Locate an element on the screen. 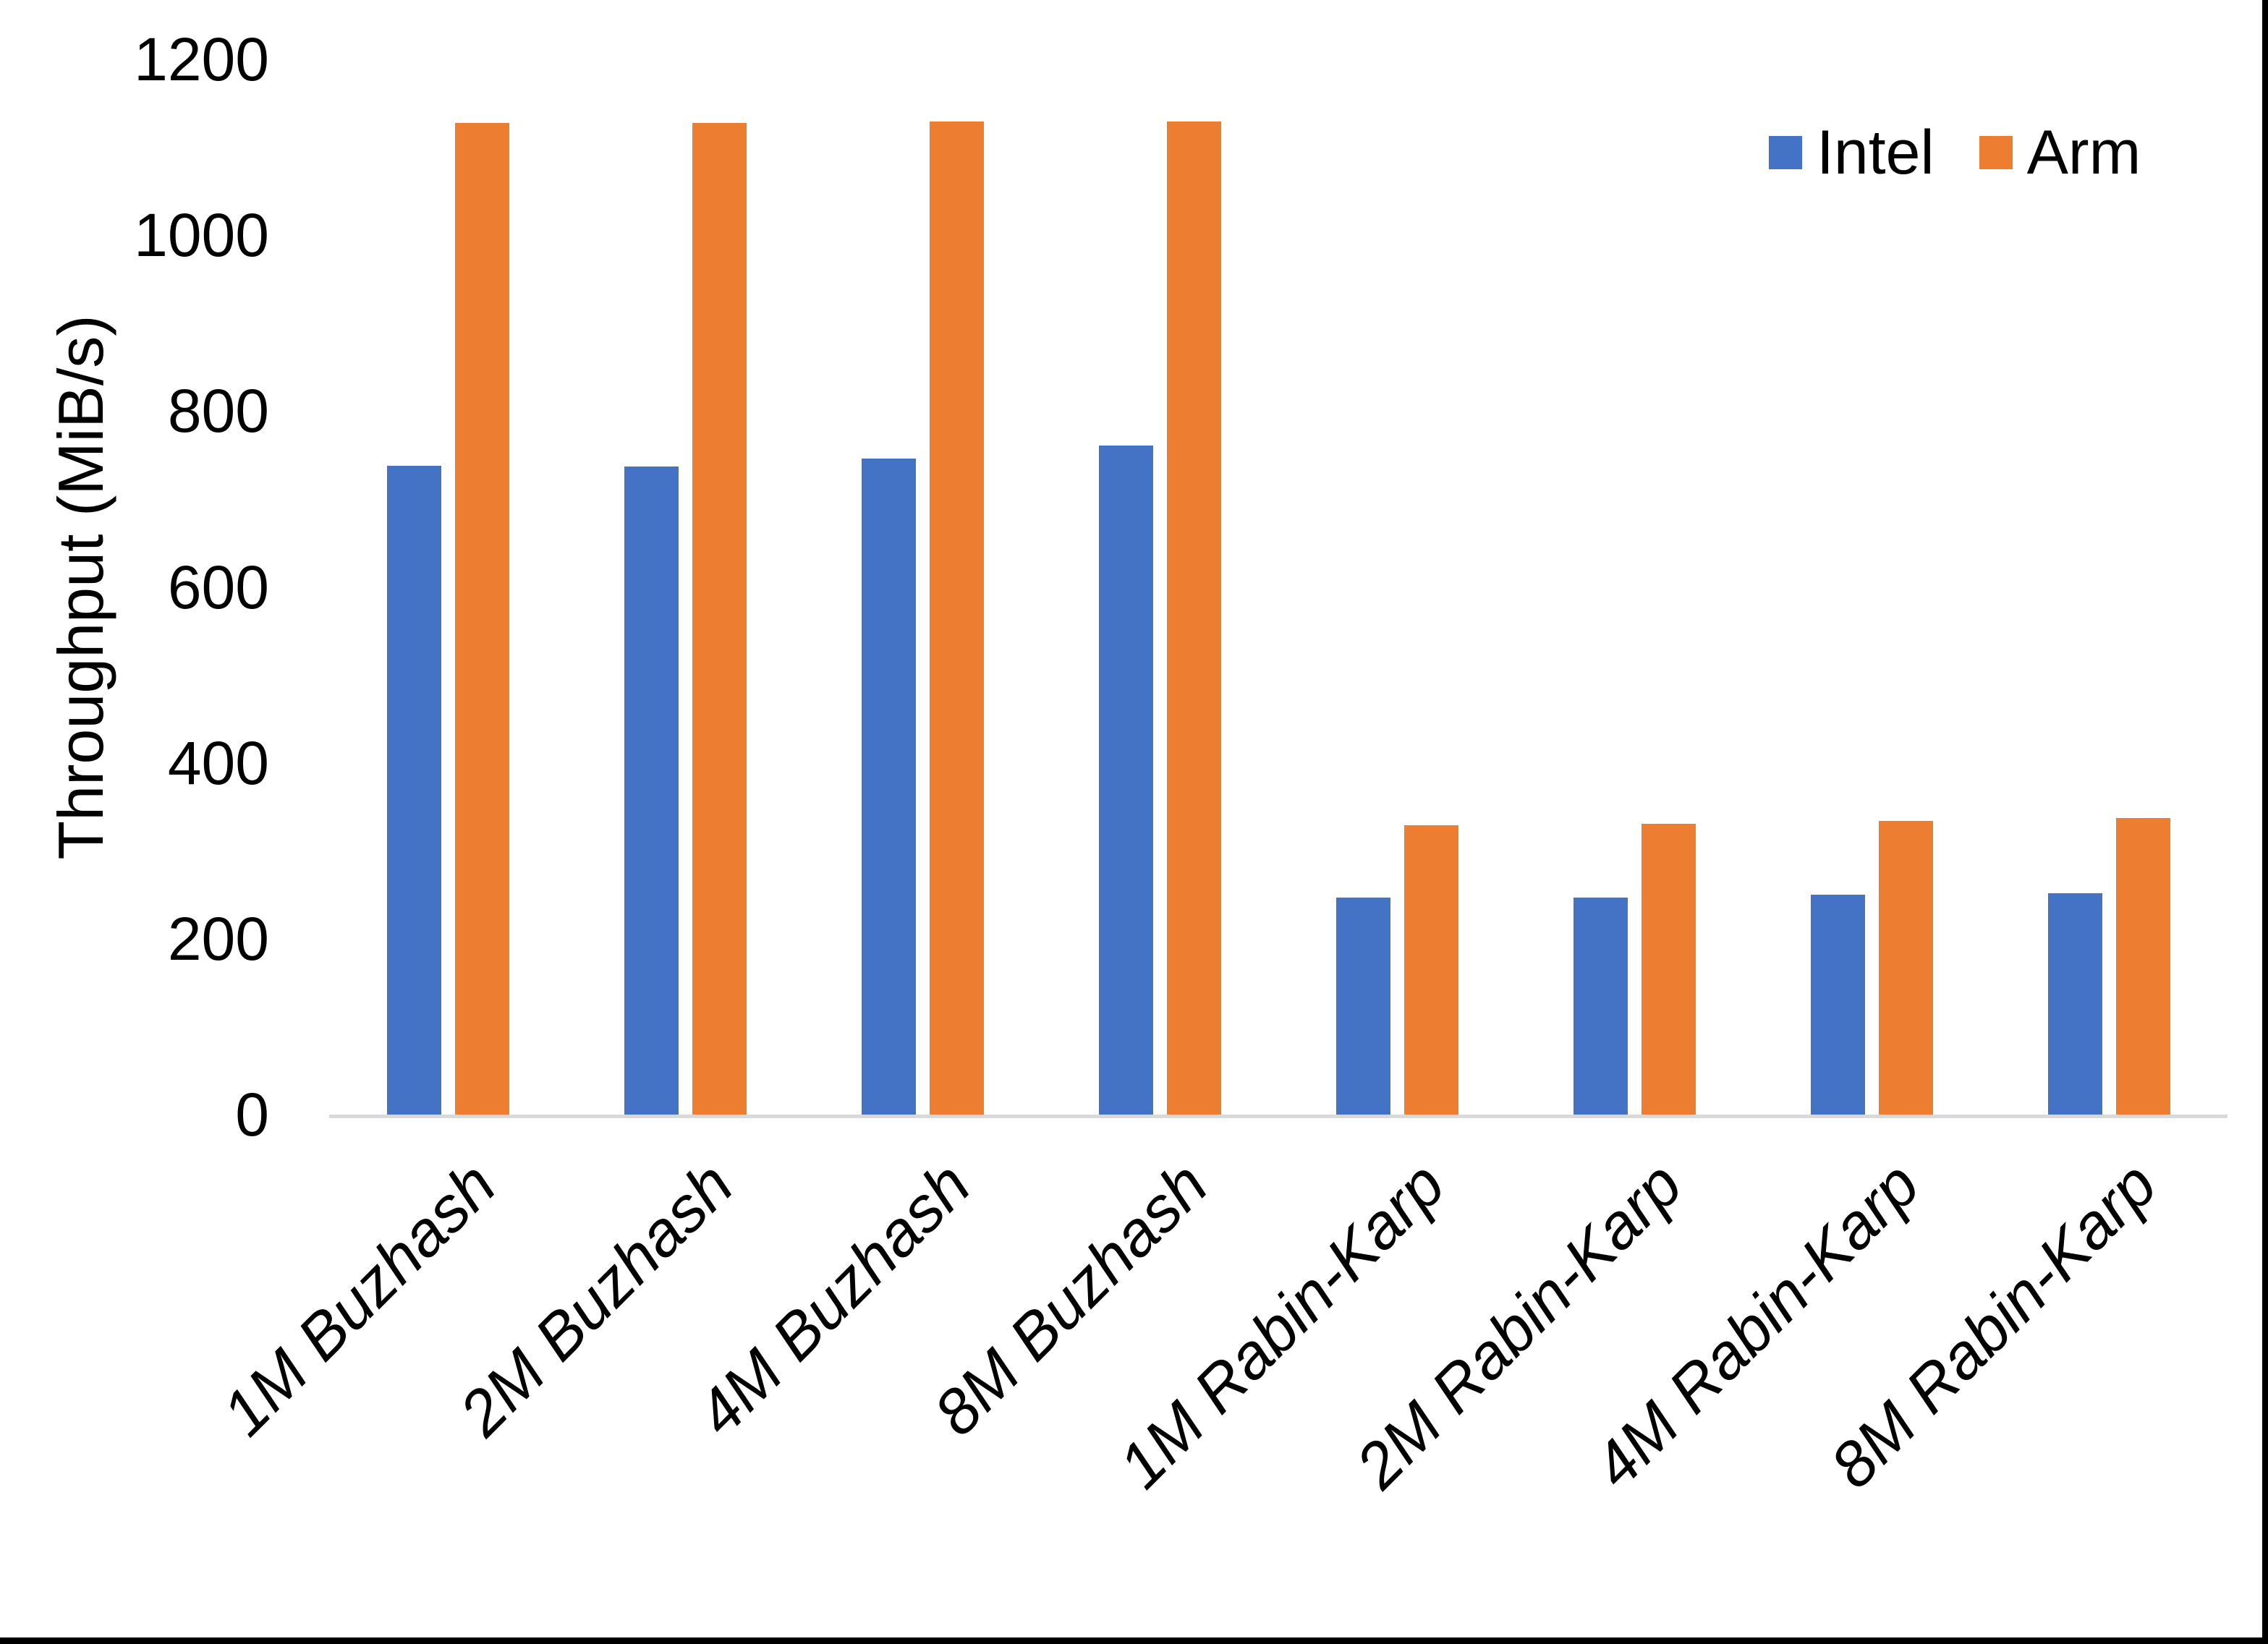 This screenshot has height=1644, width=2268. y-tick-label: 0 is located at coordinates (252, 1115).